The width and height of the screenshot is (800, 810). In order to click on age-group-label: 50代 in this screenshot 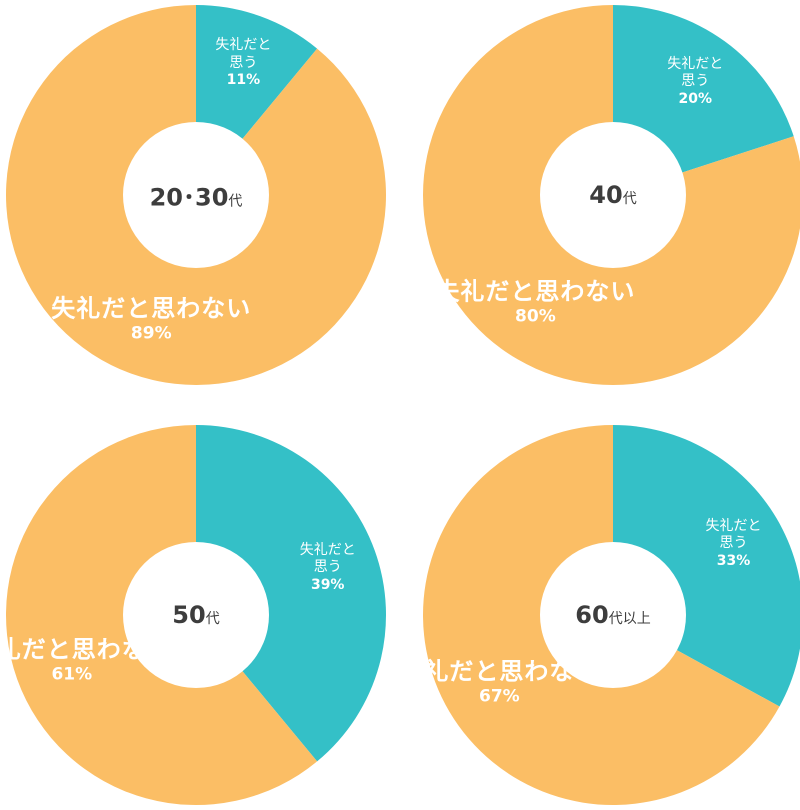, I will do `click(195, 615)`.